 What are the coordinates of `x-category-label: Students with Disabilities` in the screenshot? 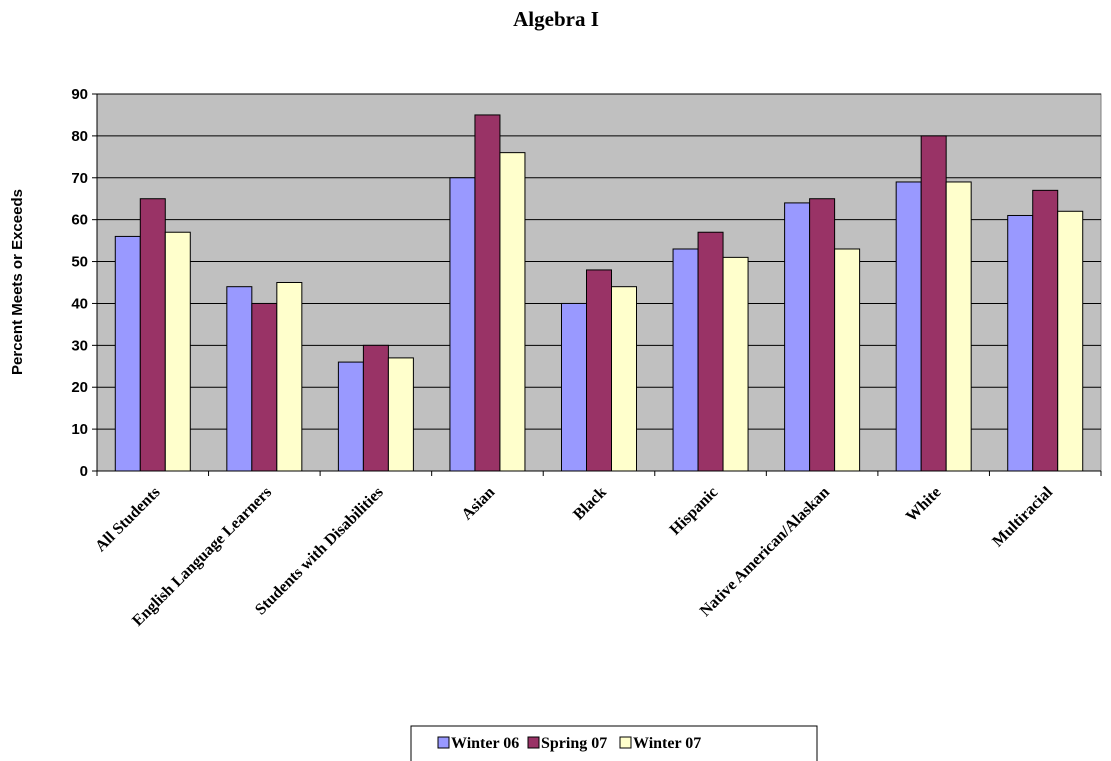 It's located at (319, 551).